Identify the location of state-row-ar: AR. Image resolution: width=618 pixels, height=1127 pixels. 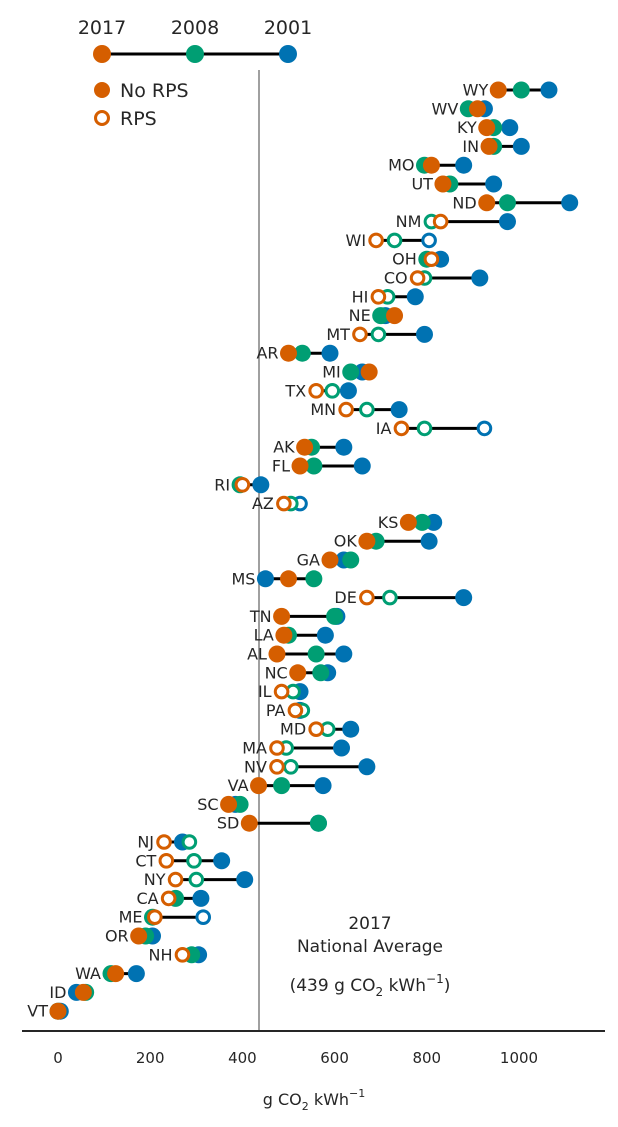
(297, 353).